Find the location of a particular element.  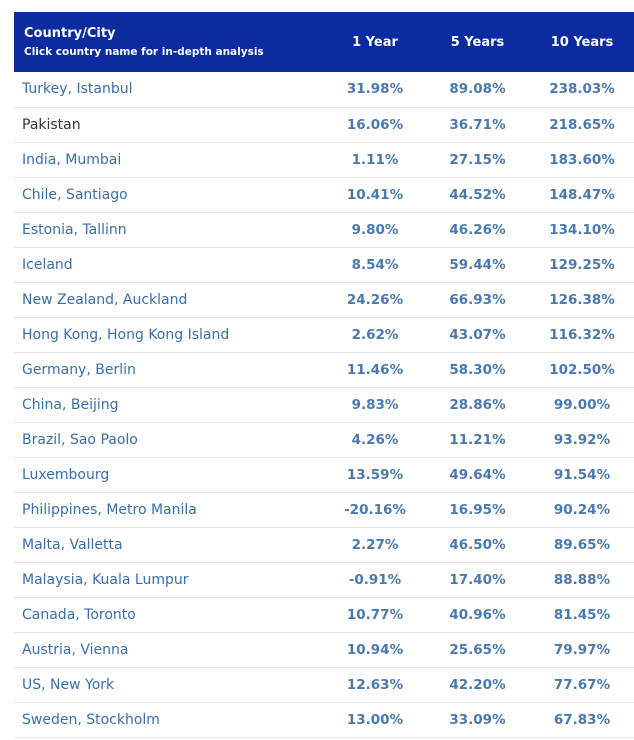

table-row: Brazil, Sao Paolo 4.26% 11.21% 93.92% is located at coordinates (324, 439).